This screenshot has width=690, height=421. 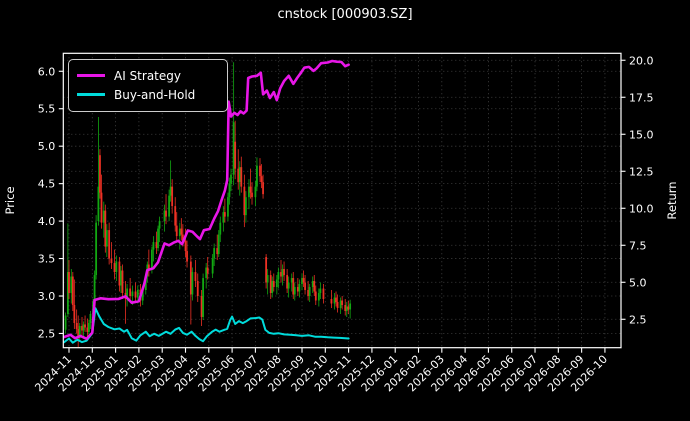 I want to click on y-left-tick-label: 2.5, so click(x=47, y=333).